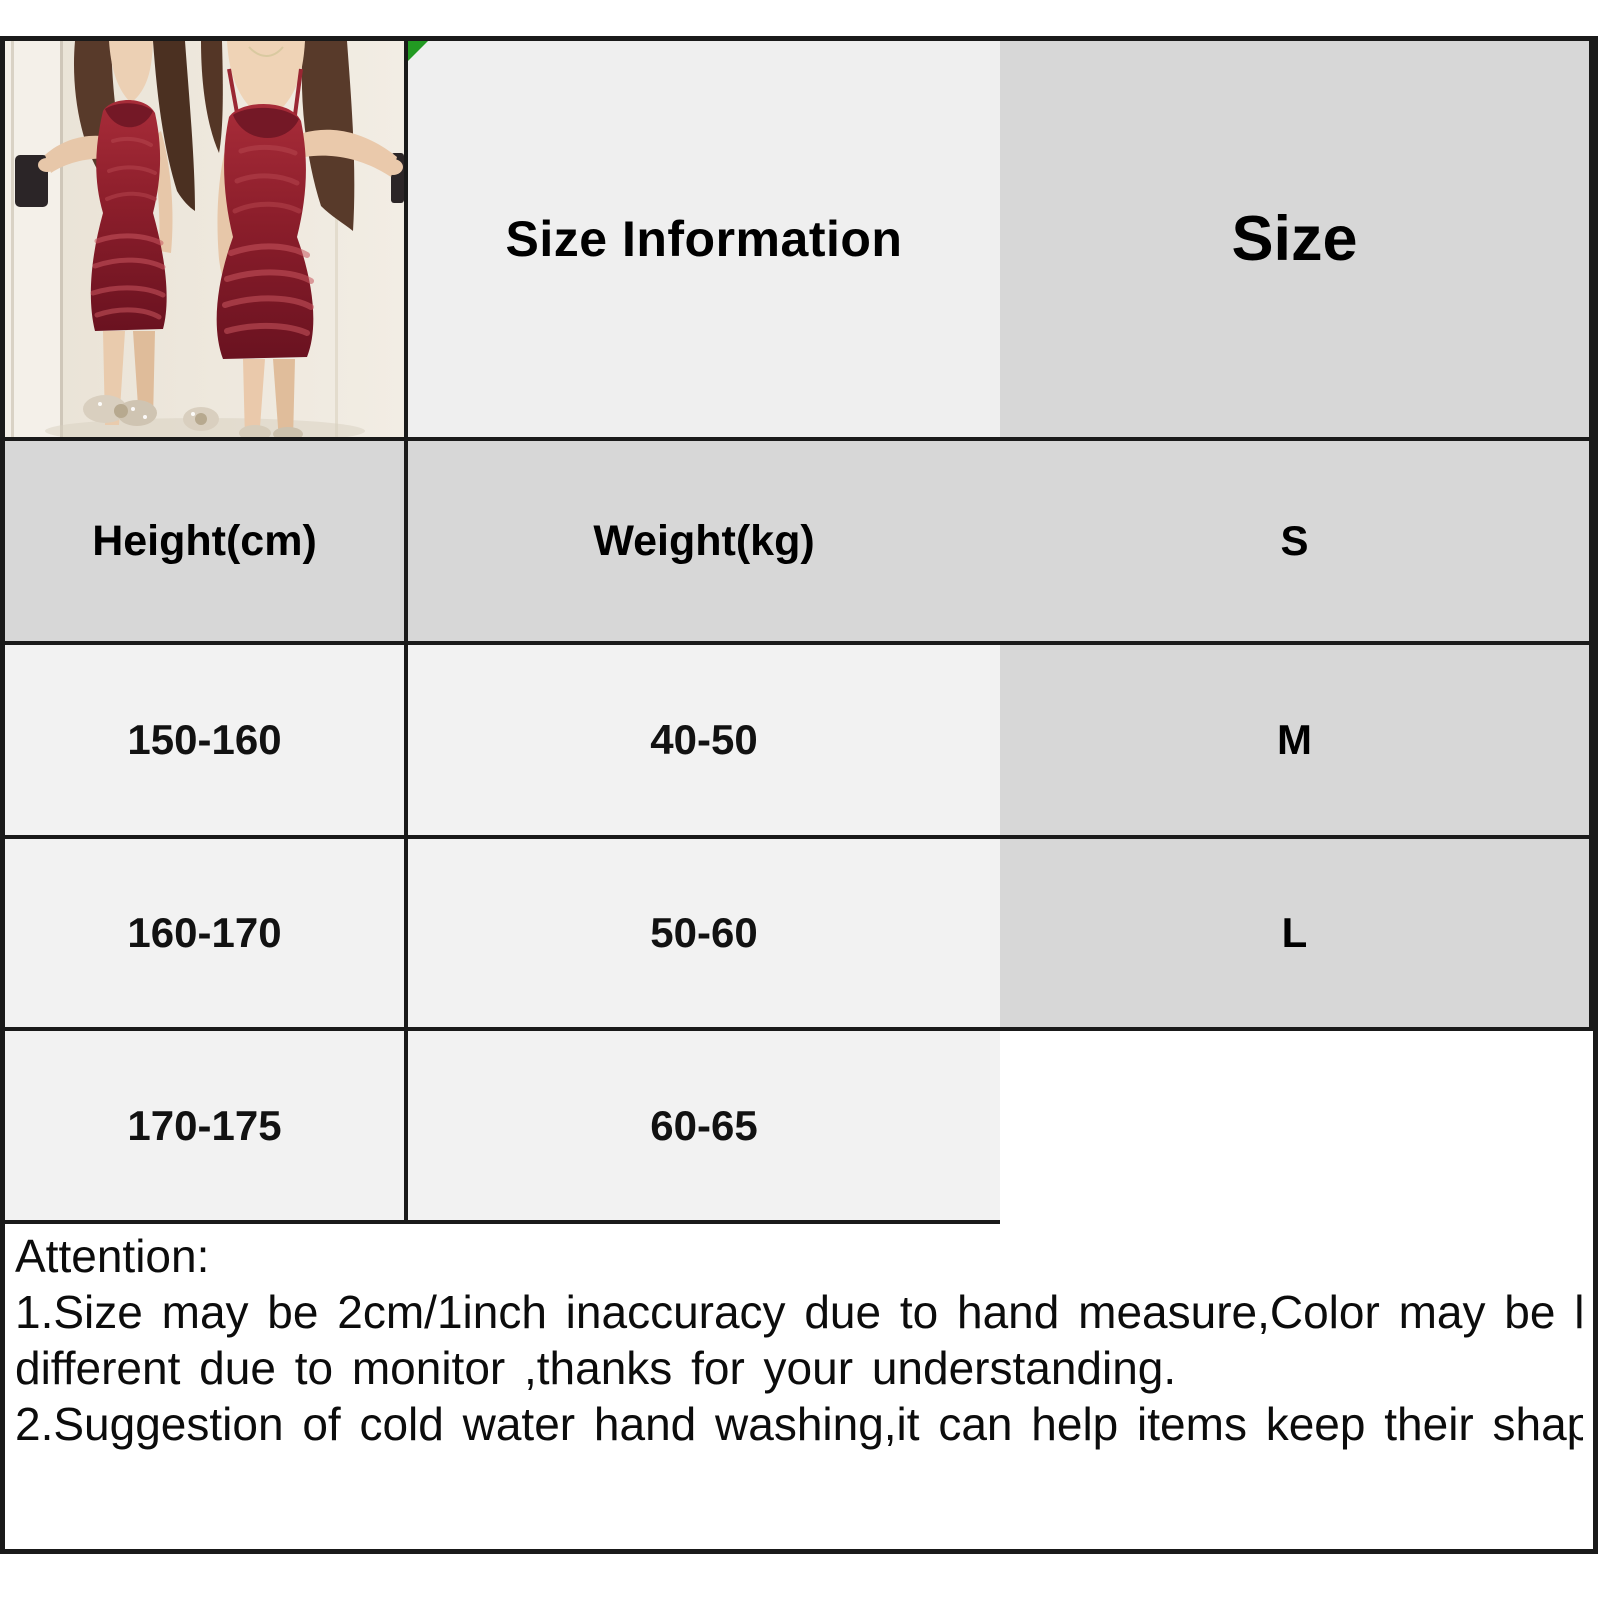 This screenshot has height=1600, width=1600. I want to click on attention-heading: Attention:, so click(112, 1256).